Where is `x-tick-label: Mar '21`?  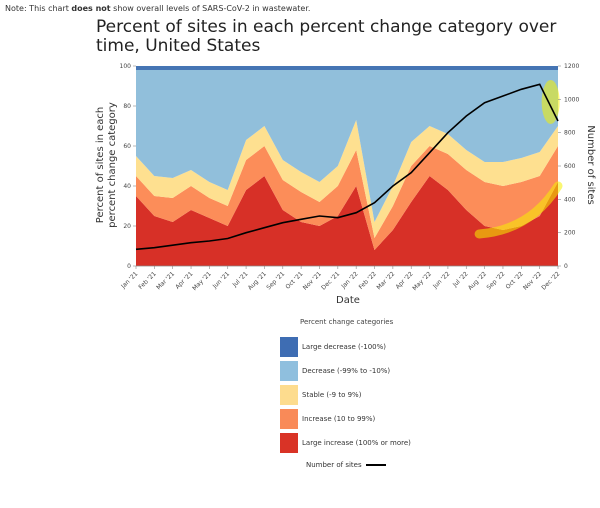
x-tick-label: Mar '21 is located at coordinates (165, 280).